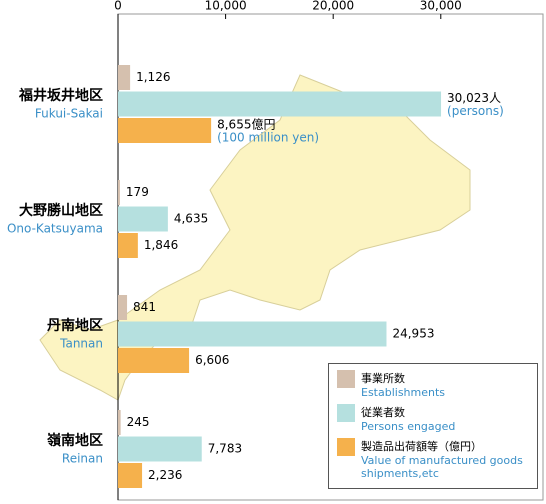 The height and width of the screenshot is (504, 546). I want to click on legend-label: Persons engaged, so click(408, 426).